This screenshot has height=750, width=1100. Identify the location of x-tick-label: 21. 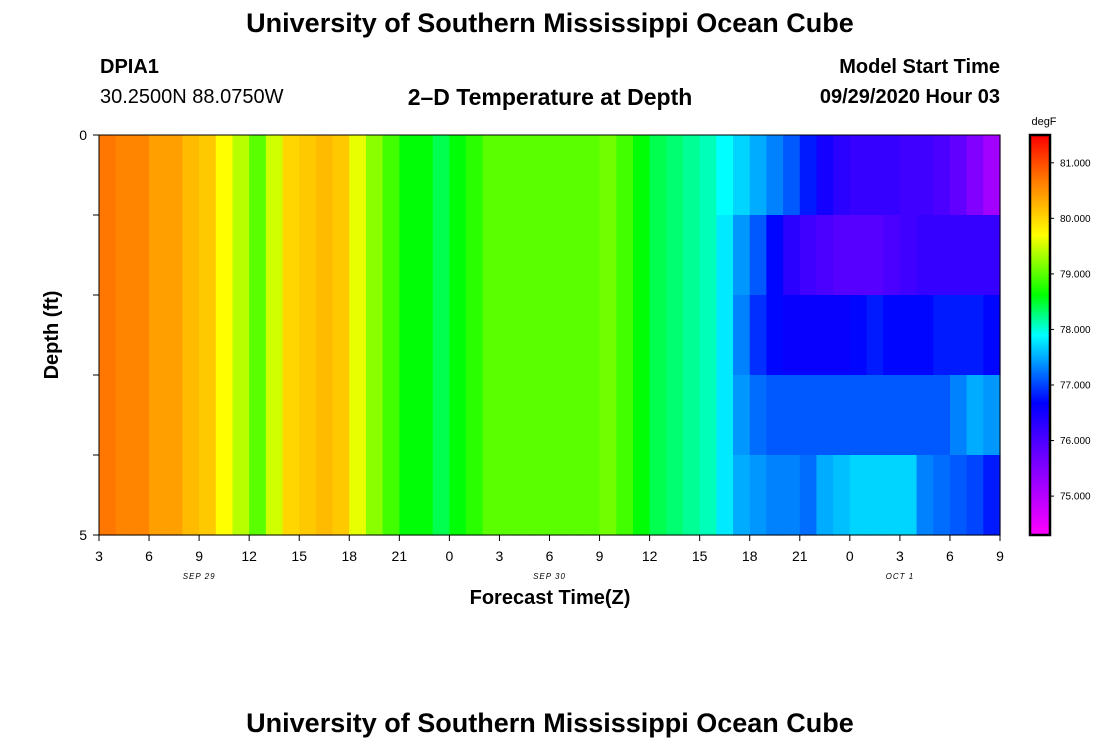
(800, 556).